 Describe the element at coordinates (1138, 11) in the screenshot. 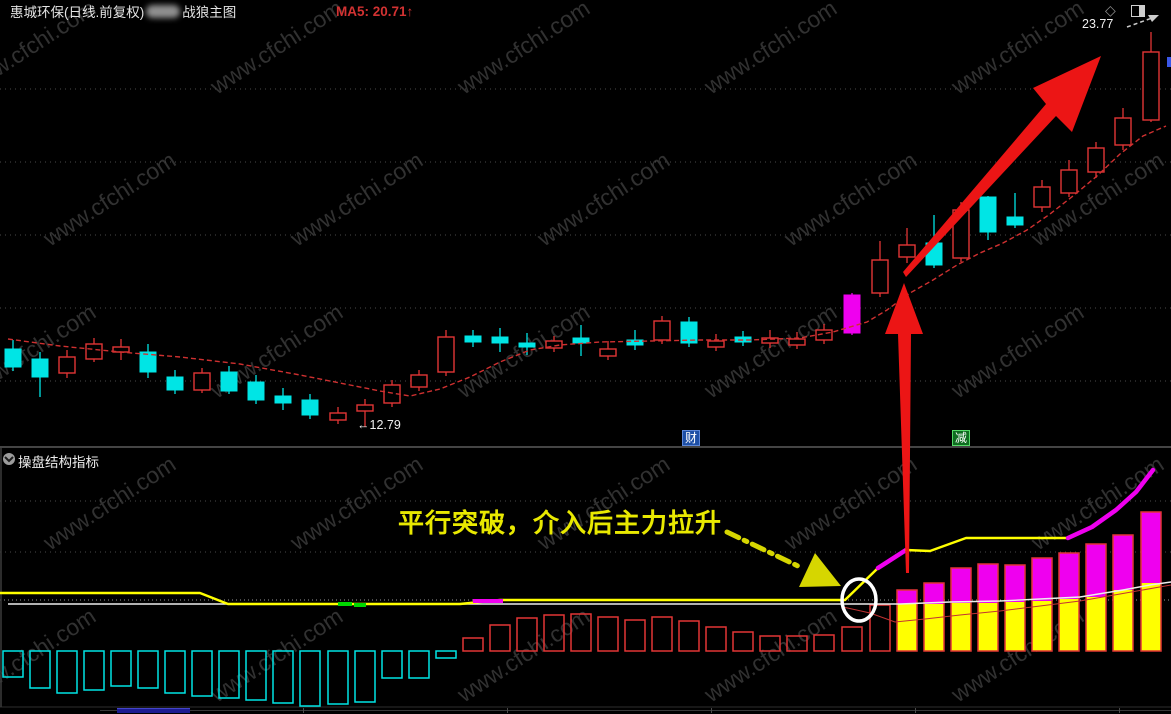

I see `panel-split-icon` at that location.